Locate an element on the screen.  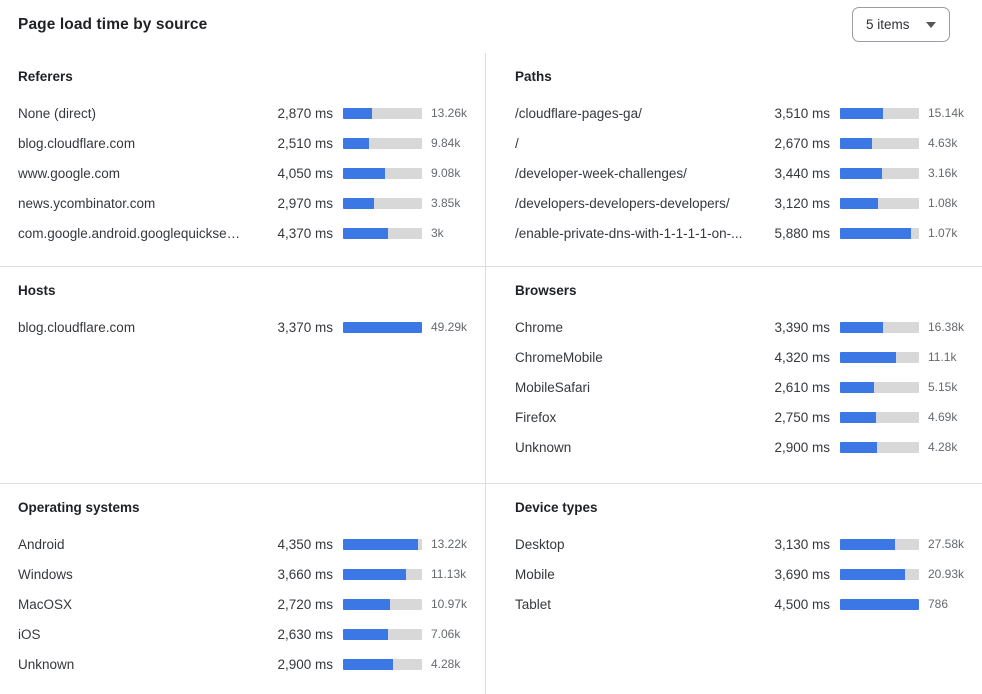
row-count: 7.06k is located at coordinates (446, 634).